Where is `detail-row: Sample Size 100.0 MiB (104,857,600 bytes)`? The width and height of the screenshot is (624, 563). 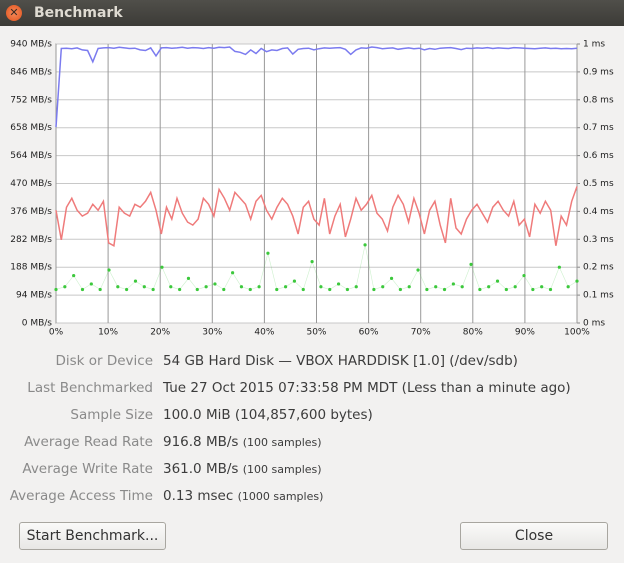 detail-row: Sample Size 100.0 MiB (104,857,600 bytes) is located at coordinates (312, 415).